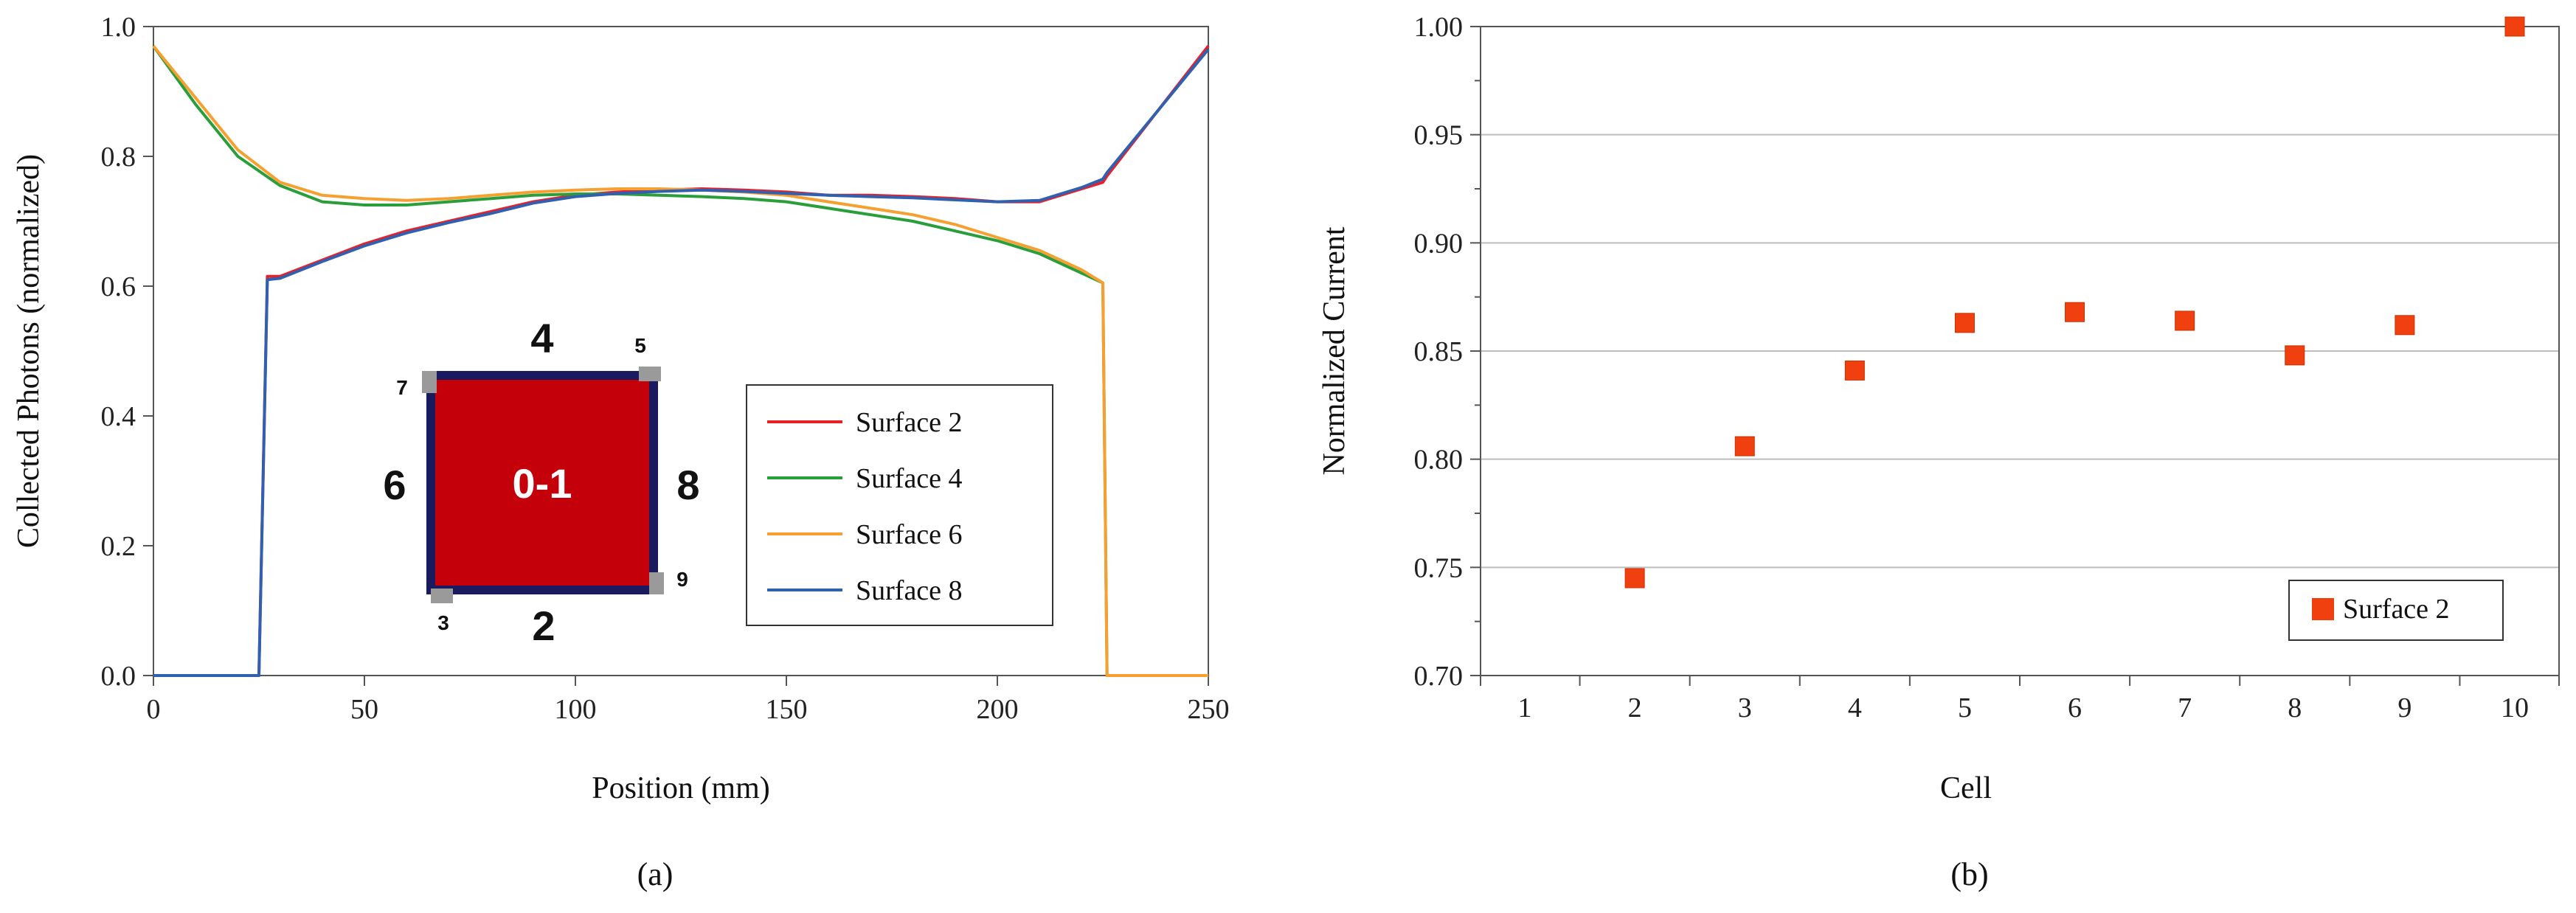 Image resolution: width=2576 pixels, height=913 pixels. I want to click on inset-bottom-label: 2, so click(544, 626).